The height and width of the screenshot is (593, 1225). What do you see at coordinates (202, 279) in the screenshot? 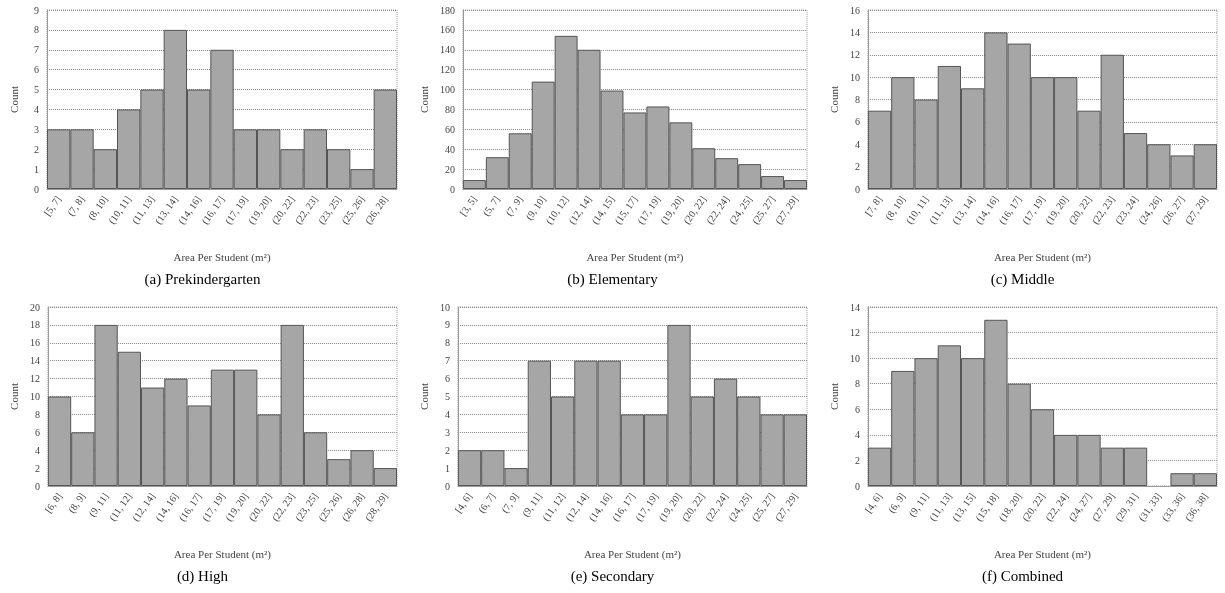
I see `text: (a) Prekindergarten` at bounding box center [202, 279].